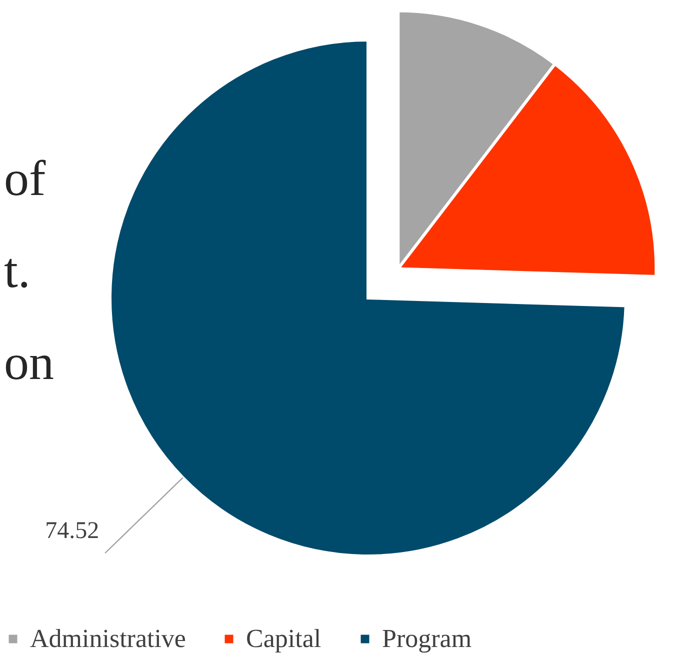 This screenshot has height=658, width=693. What do you see at coordinates (17, 270) in the screenshot?
I see `text: t.` at bounding box center [17, 270].